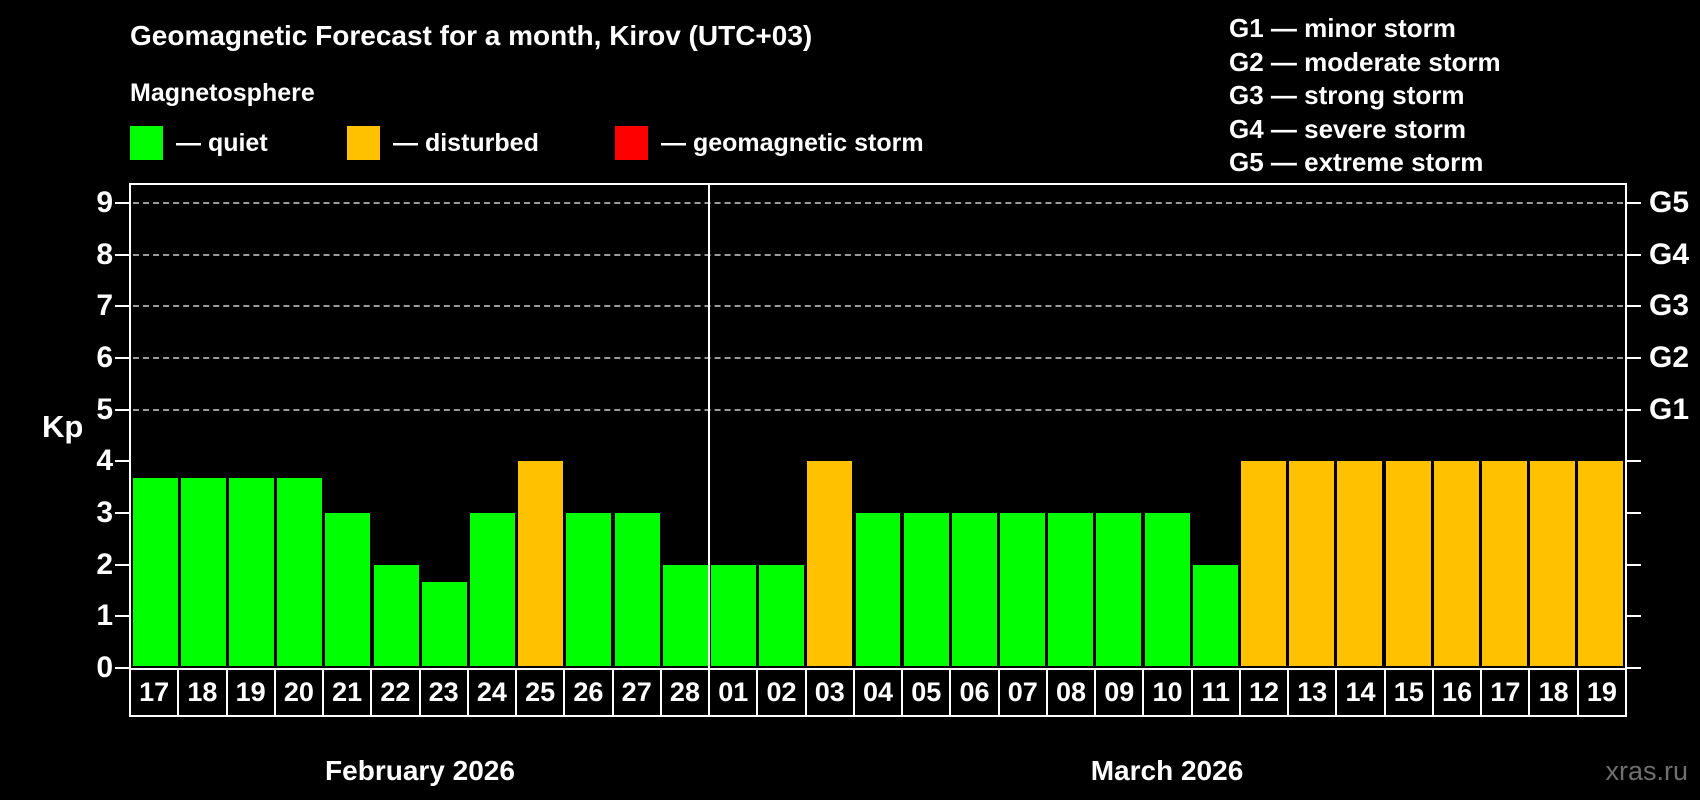  I want to click on legend-item-quiet: — quiet, so click(199, 143).